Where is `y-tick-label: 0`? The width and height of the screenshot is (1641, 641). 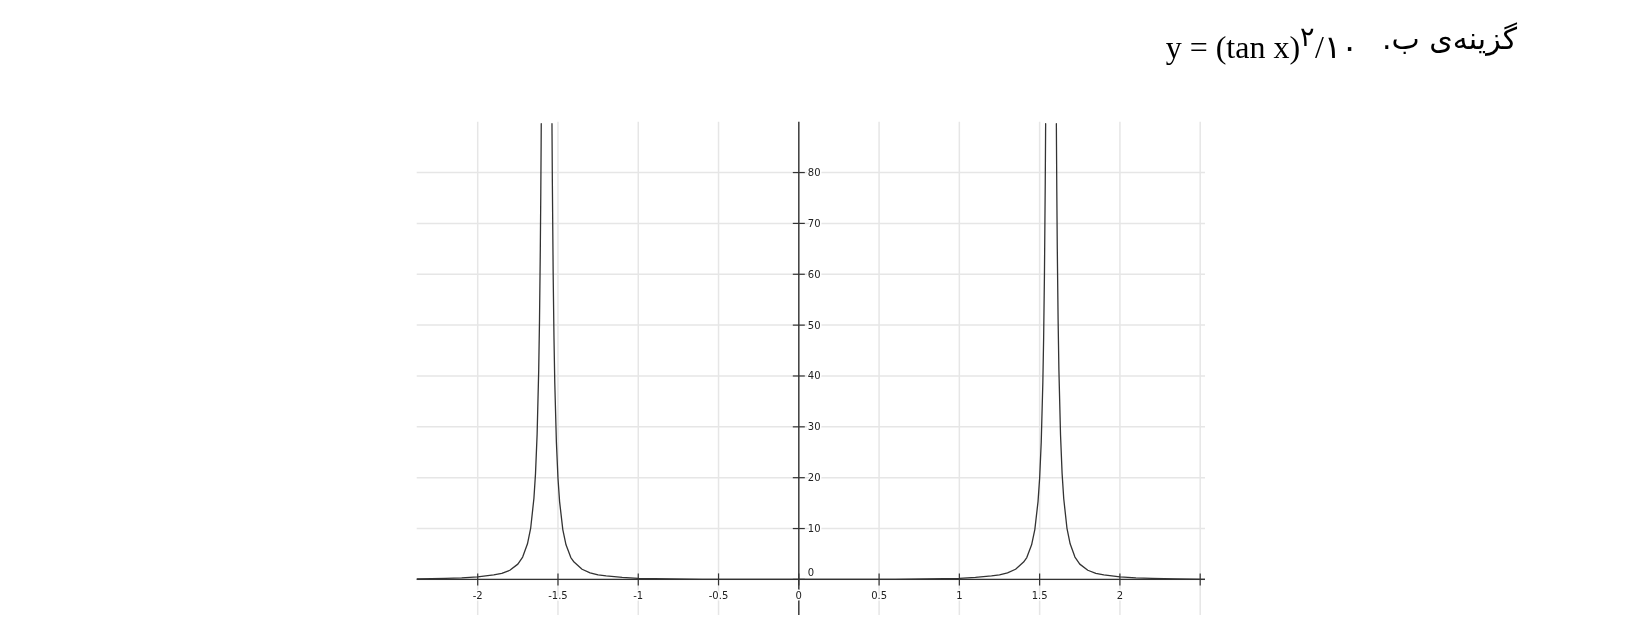 y-tick-label: 0 is located at coordinates (811, 573).